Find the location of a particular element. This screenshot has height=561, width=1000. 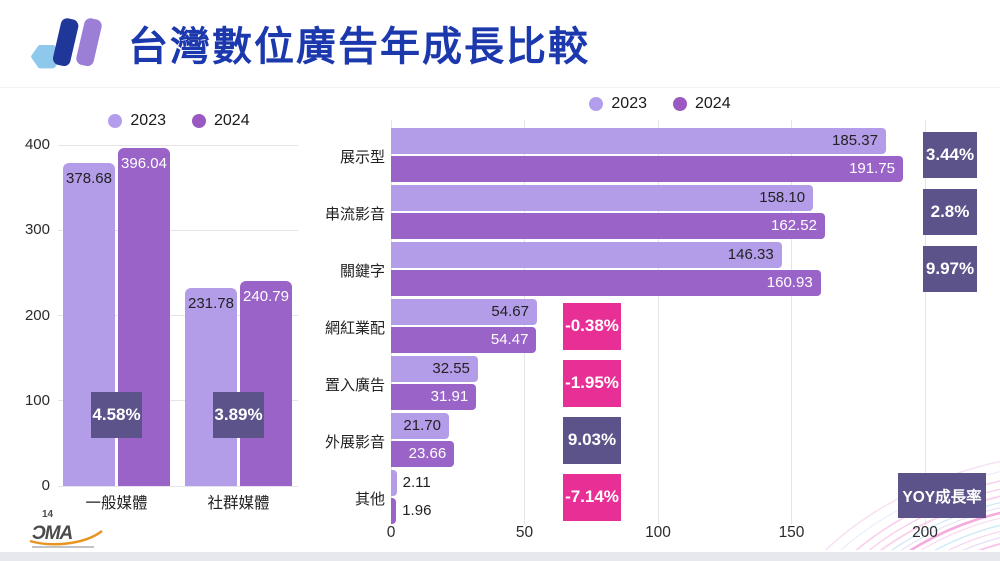

bar-2024-網紅業配: 54.47 is located at coordinates (464, 340).